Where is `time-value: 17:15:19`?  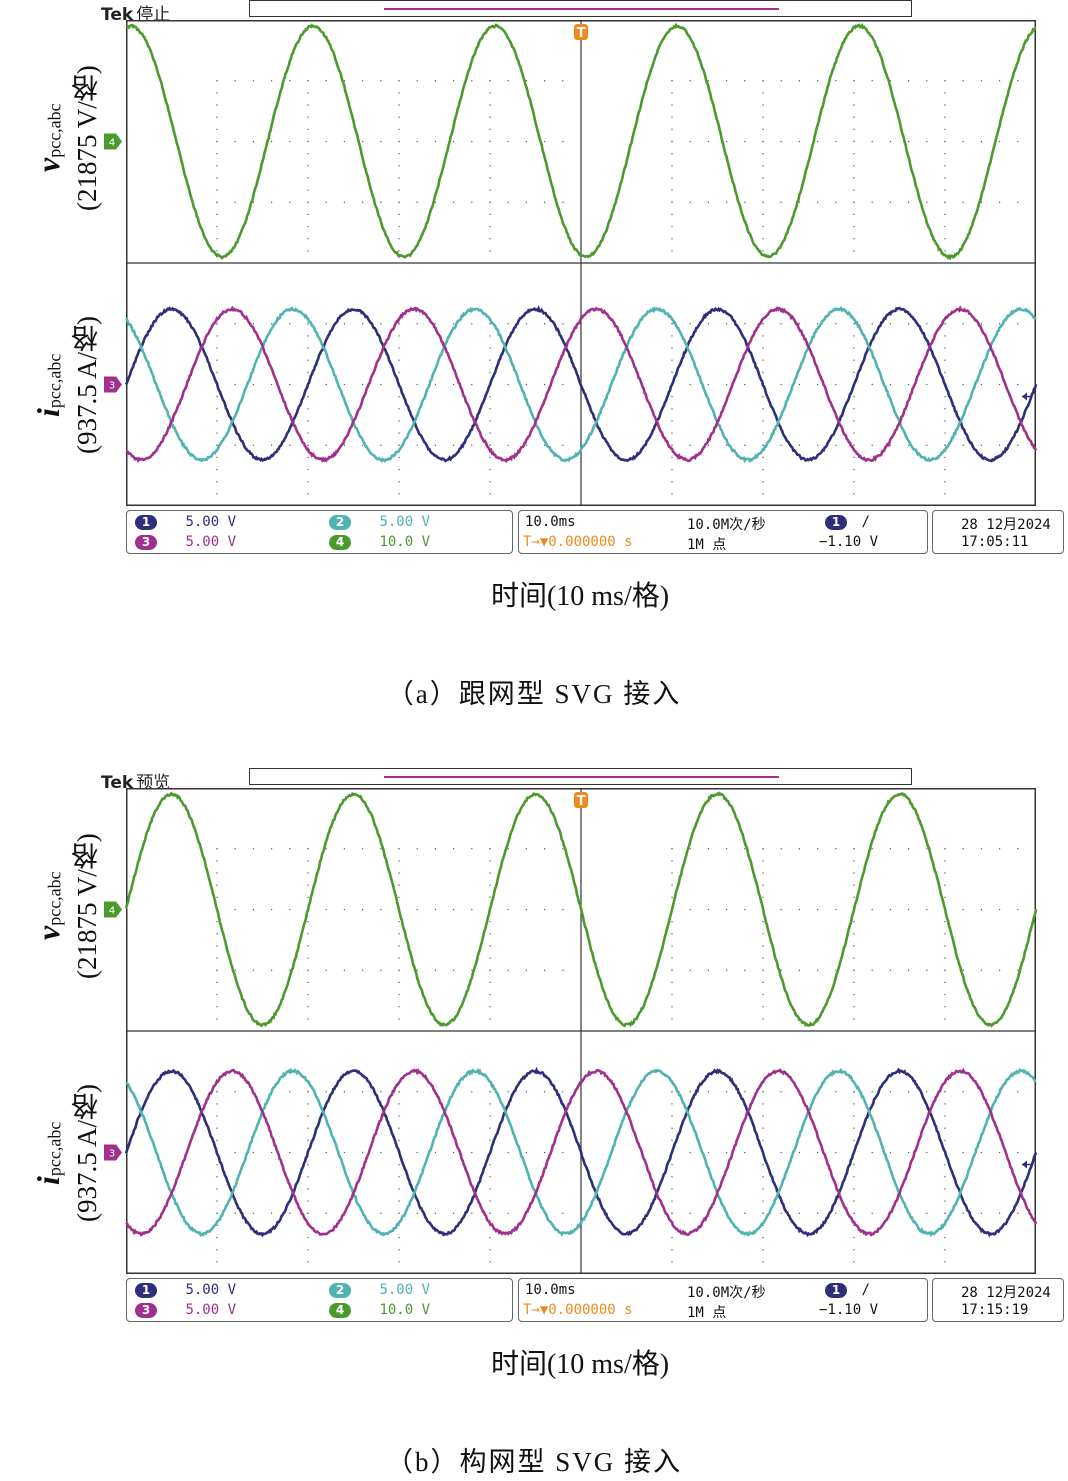 time-value: 17:15:19 is located at coordinates (995, 1310).